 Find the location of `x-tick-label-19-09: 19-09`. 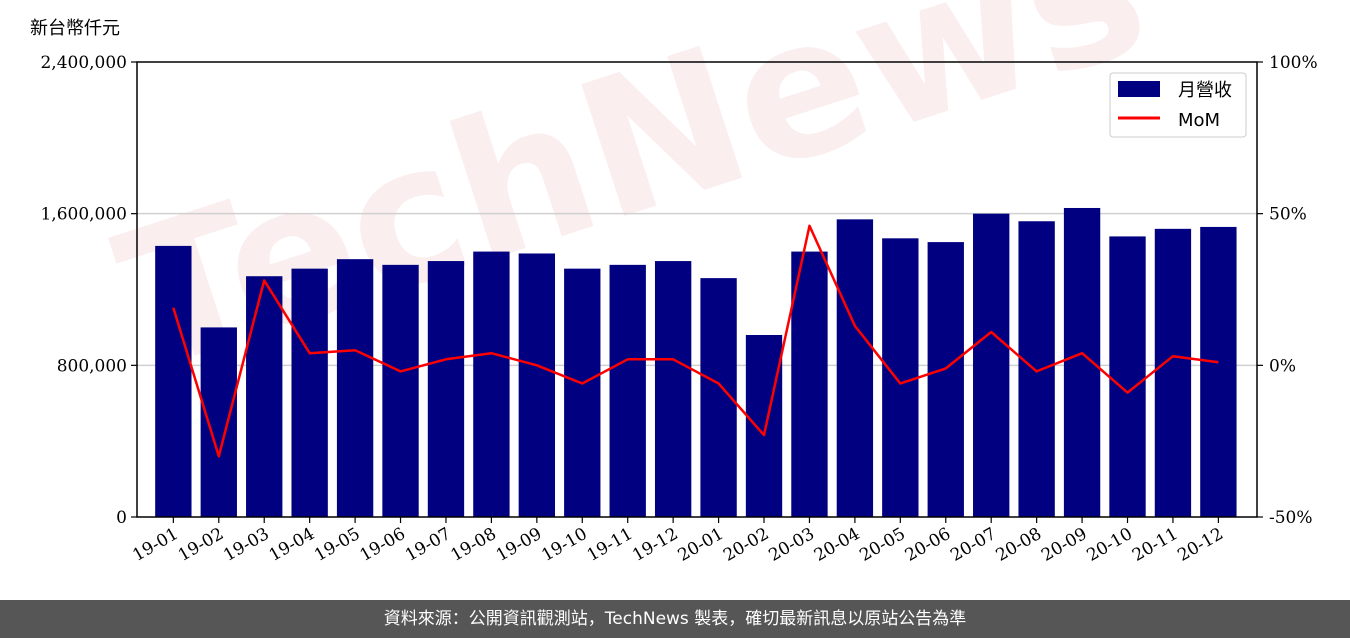

x-tick-label-19-09: 19-09 is located at coordinates (519, 545).